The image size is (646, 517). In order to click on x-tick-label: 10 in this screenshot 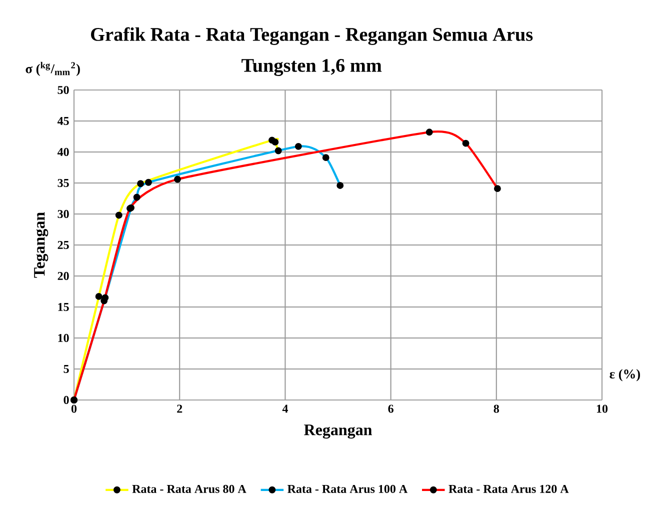, I will do `click(602, 408)`.